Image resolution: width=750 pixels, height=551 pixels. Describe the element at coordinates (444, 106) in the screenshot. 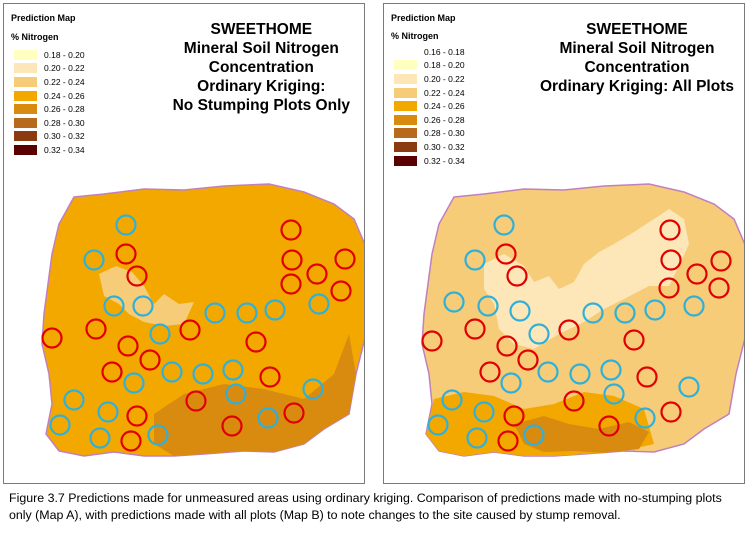

I see `map-b-legend-label: 0.24 - 0.26` at that location.